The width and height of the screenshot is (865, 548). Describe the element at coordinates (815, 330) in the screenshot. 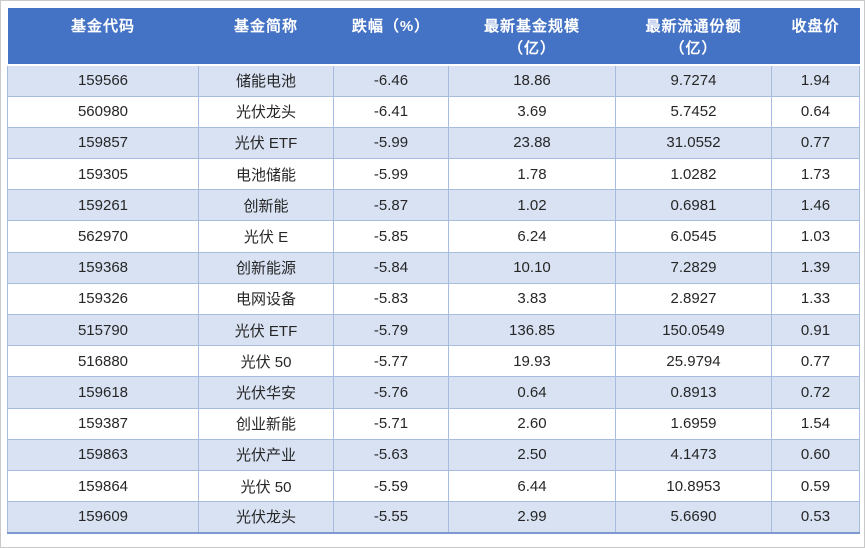

I see `table-cell: 0.91` at that location.